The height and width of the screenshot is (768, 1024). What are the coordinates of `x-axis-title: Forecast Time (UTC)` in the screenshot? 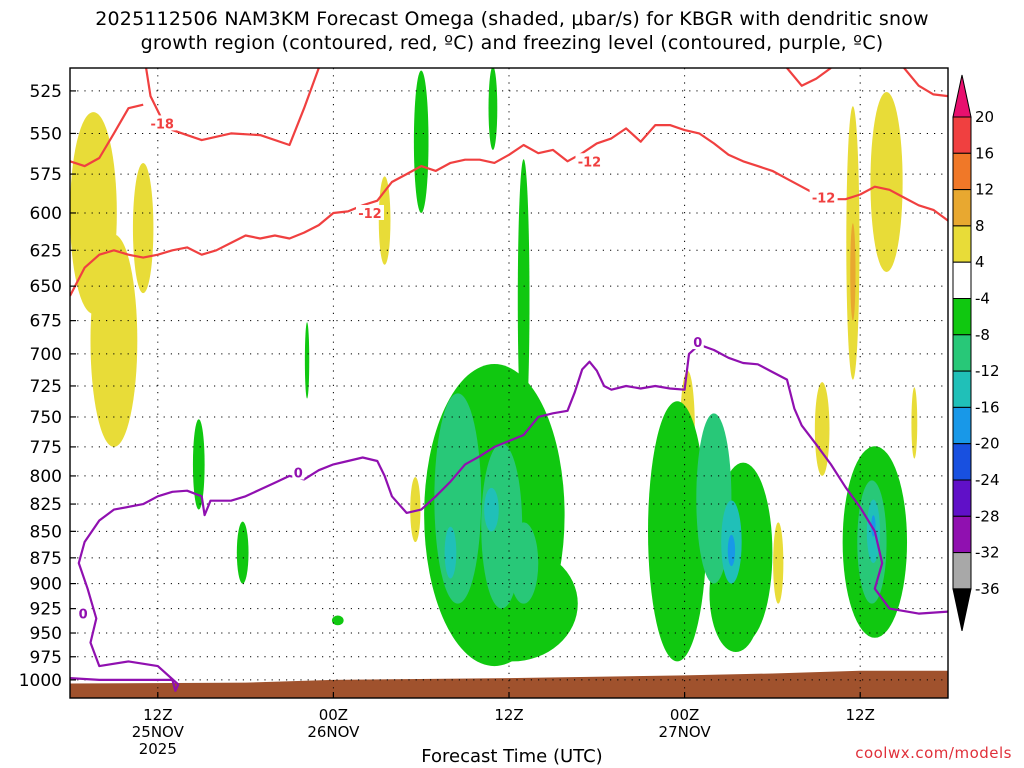 It's located at (512, 756).